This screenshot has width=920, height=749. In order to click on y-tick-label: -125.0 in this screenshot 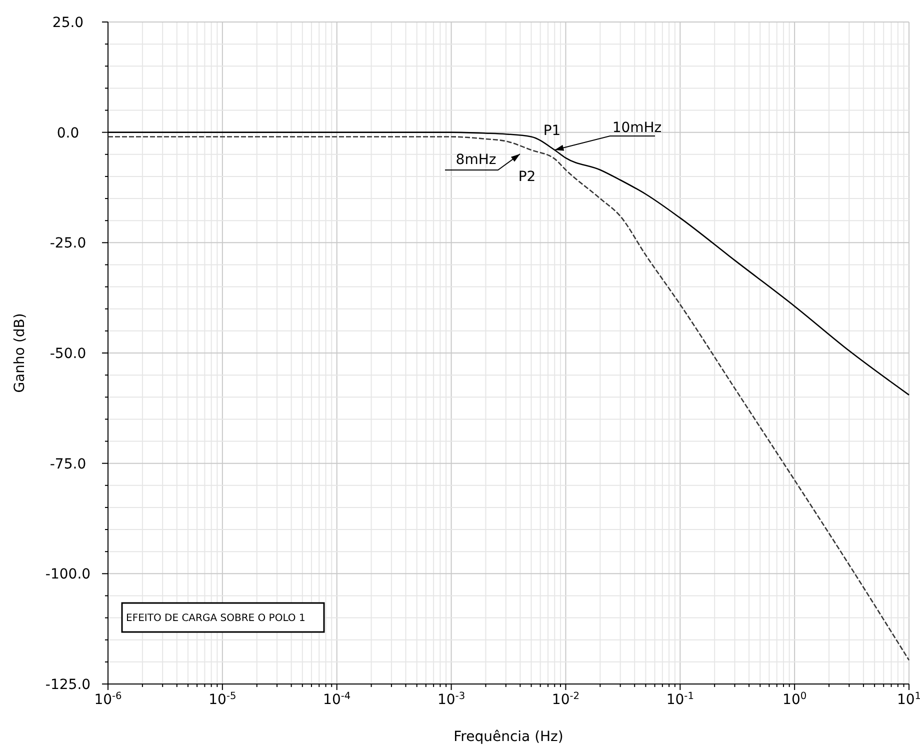, I will do `click(68, 685)`.